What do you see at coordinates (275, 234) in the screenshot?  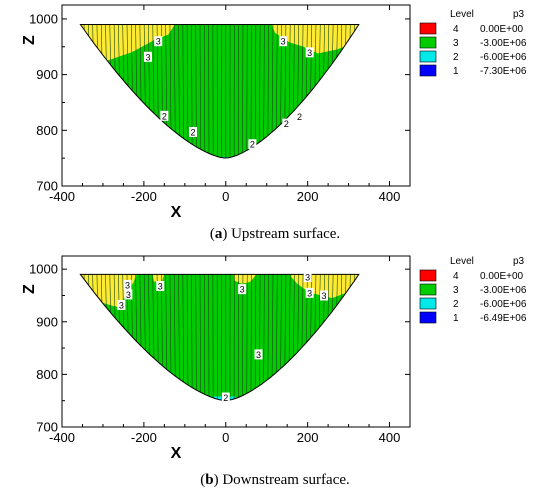 I see `caption-a: (a) Upstream surface.` at bounding box center [275, 234].